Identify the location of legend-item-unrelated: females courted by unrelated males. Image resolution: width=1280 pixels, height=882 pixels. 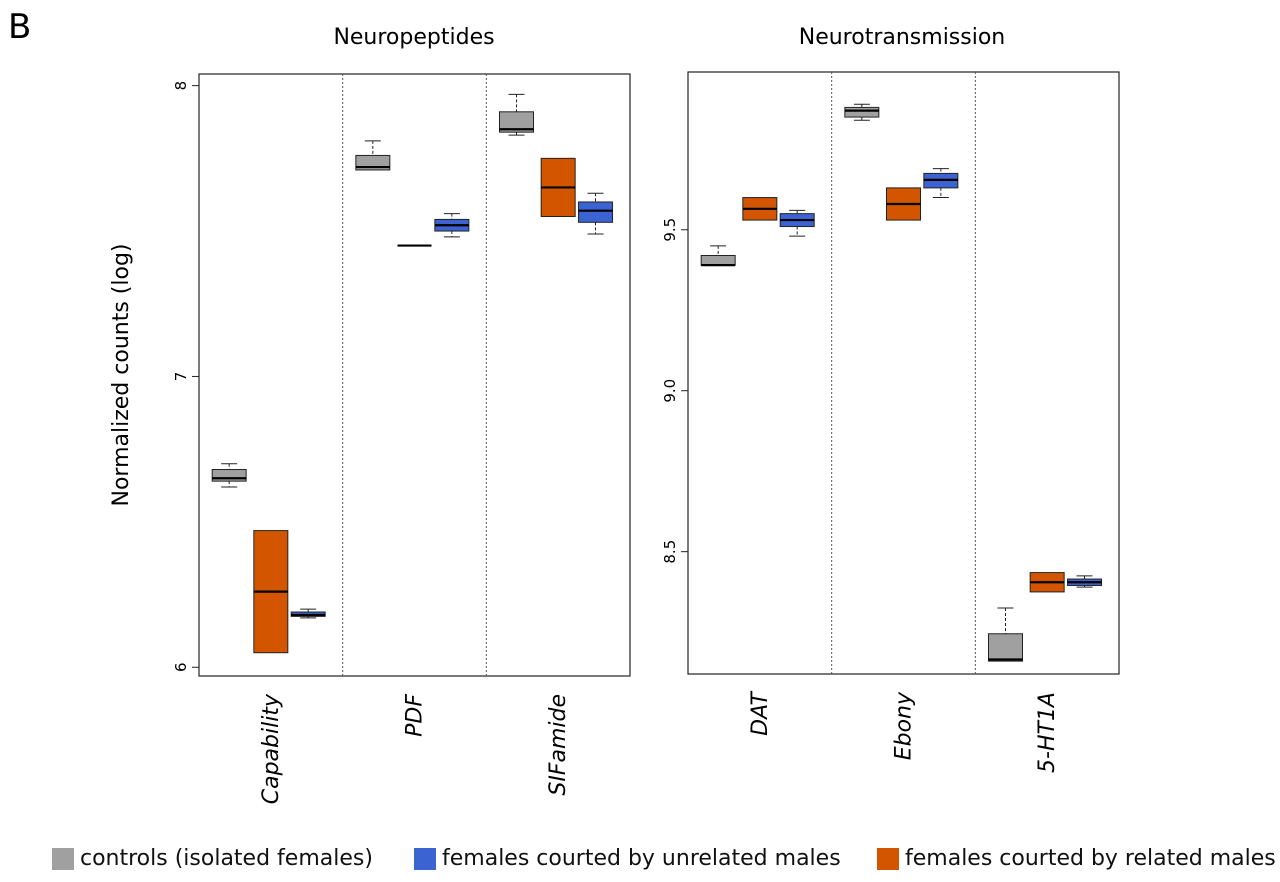
(627, 858).